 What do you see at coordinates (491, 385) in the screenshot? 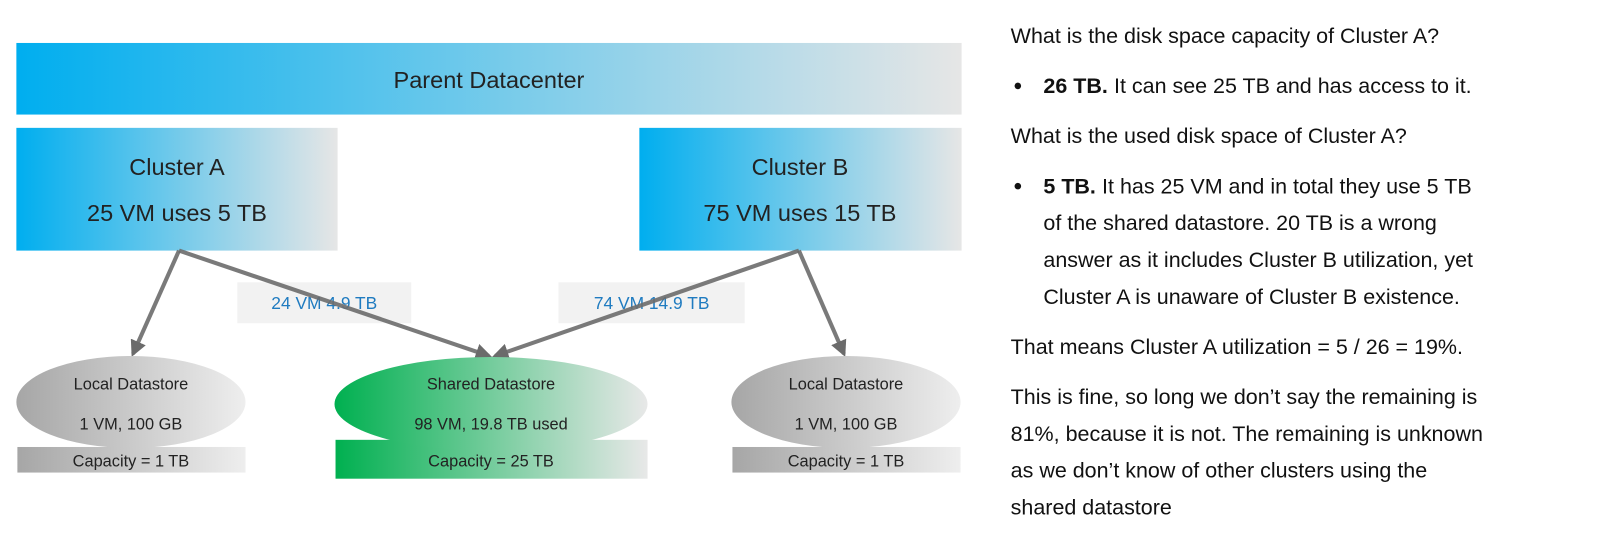
I see `datastore-name: Shared Datastore` at bounding box center [491, 385].